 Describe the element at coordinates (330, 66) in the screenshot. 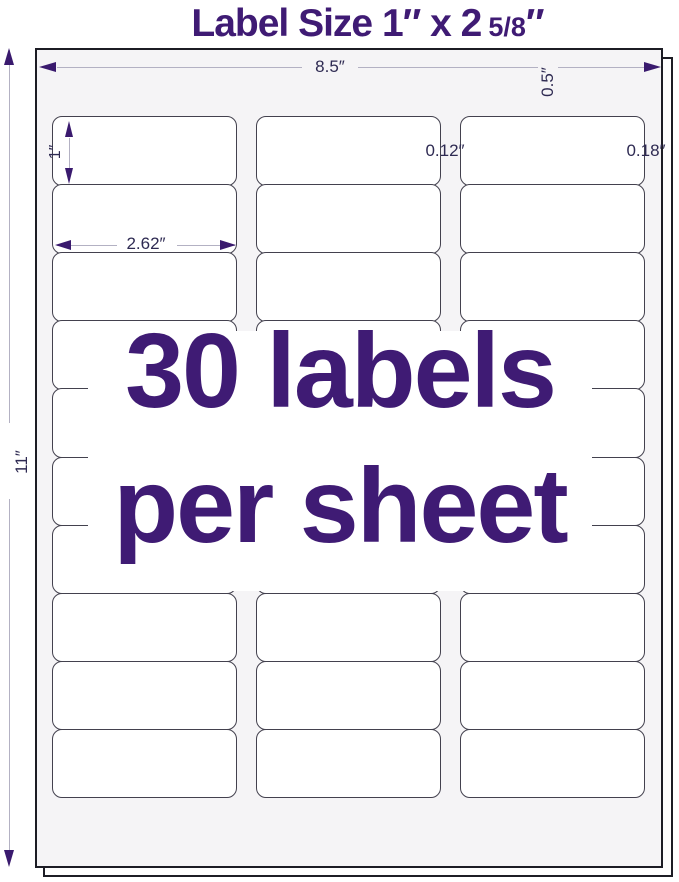

I see `sheet-width-label: 8.5″` at that location.